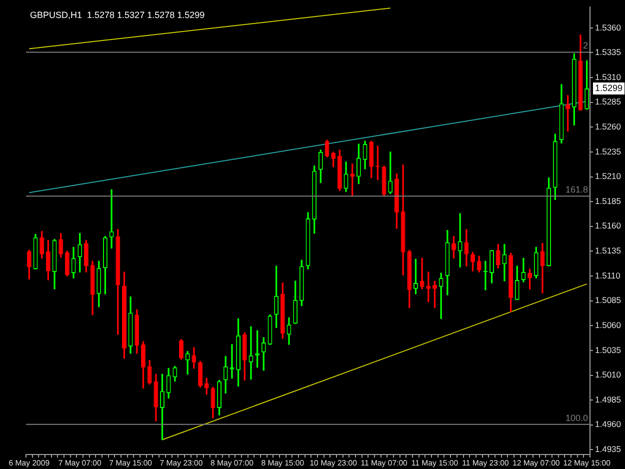 Image resolution: width=625 pixels, height=469 pixels. I want to click on y-tick-label: 1.4935, so click(608, 449).